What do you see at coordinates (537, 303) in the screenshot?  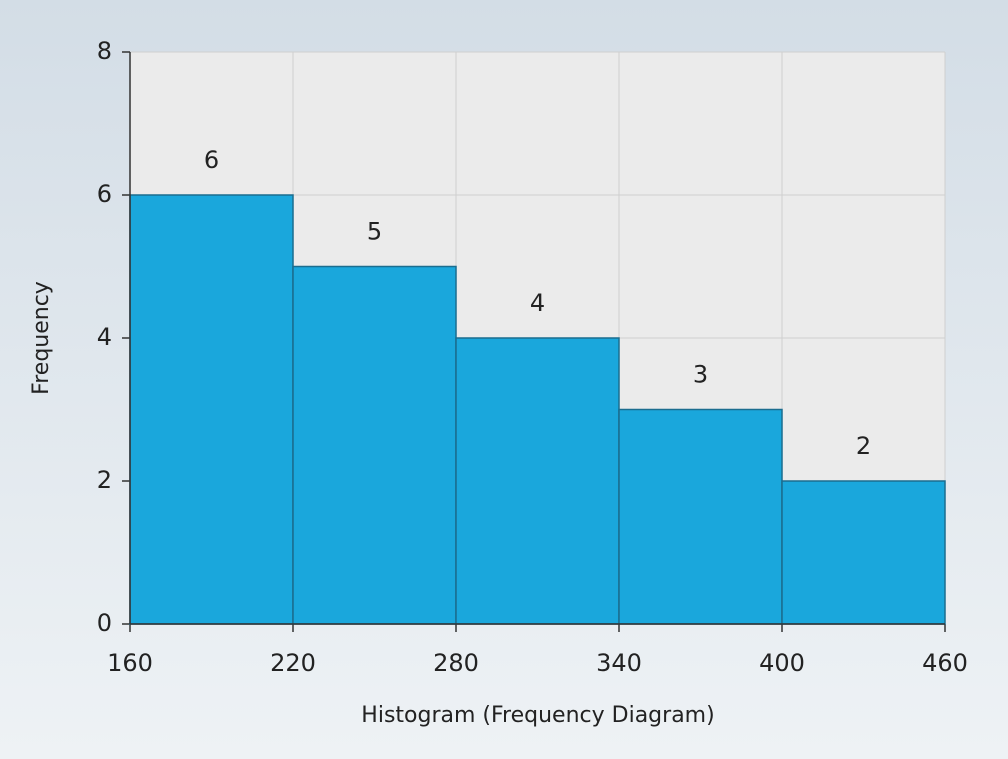 I see `data-label: 4` at bounding box center [537, 303].